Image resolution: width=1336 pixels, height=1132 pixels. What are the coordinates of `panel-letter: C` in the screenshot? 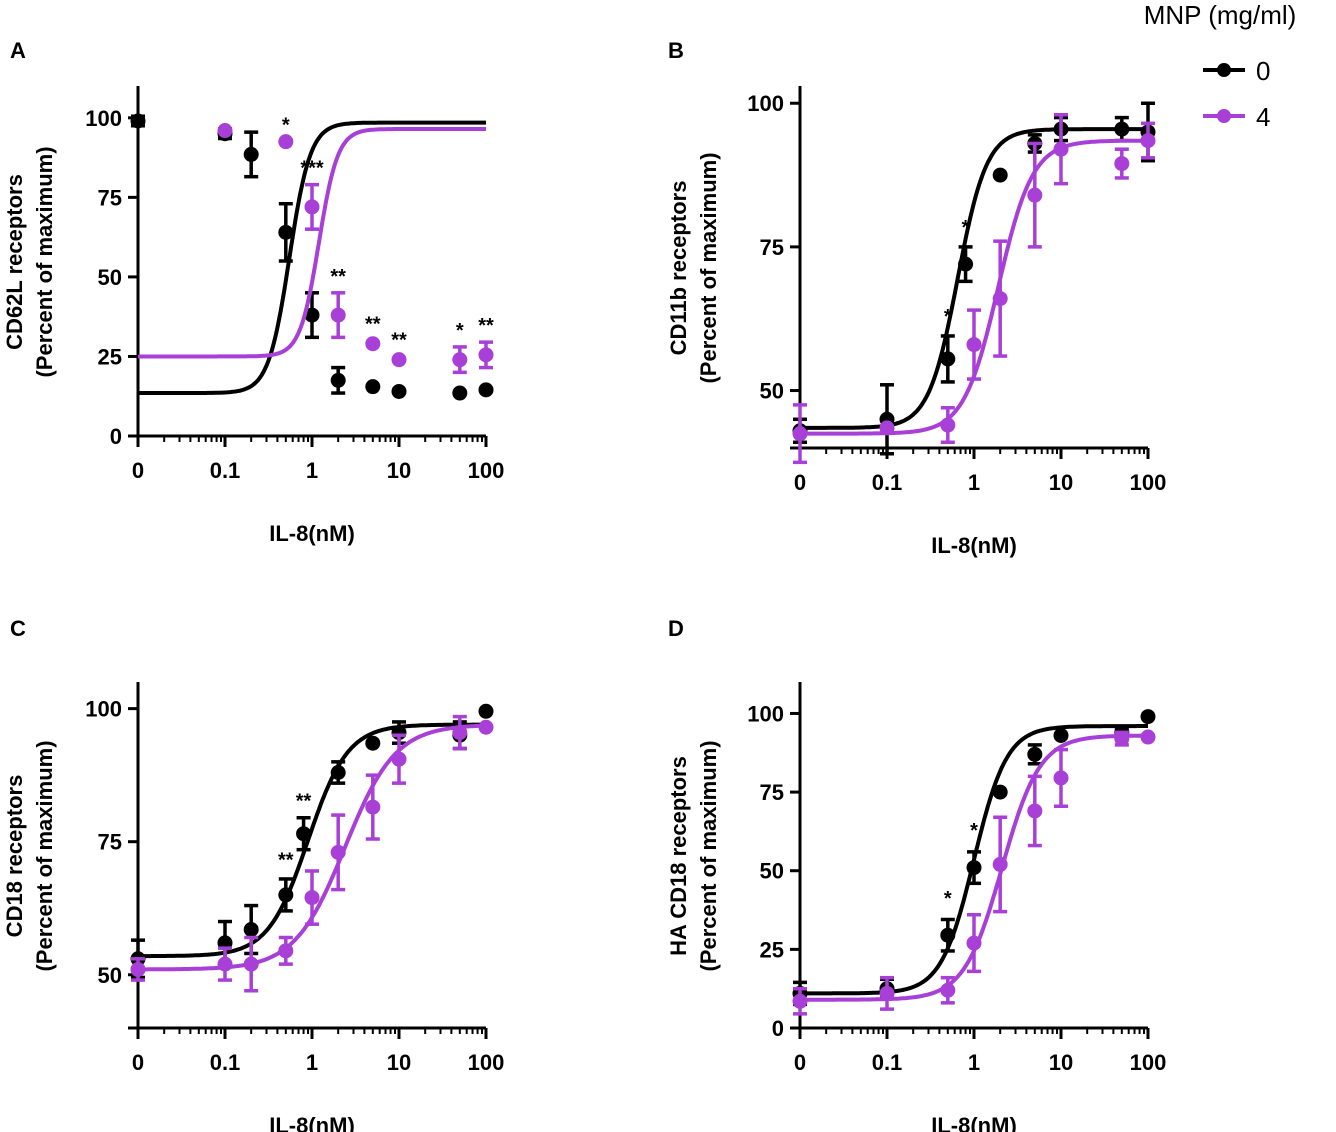 It's located at (18, 628).